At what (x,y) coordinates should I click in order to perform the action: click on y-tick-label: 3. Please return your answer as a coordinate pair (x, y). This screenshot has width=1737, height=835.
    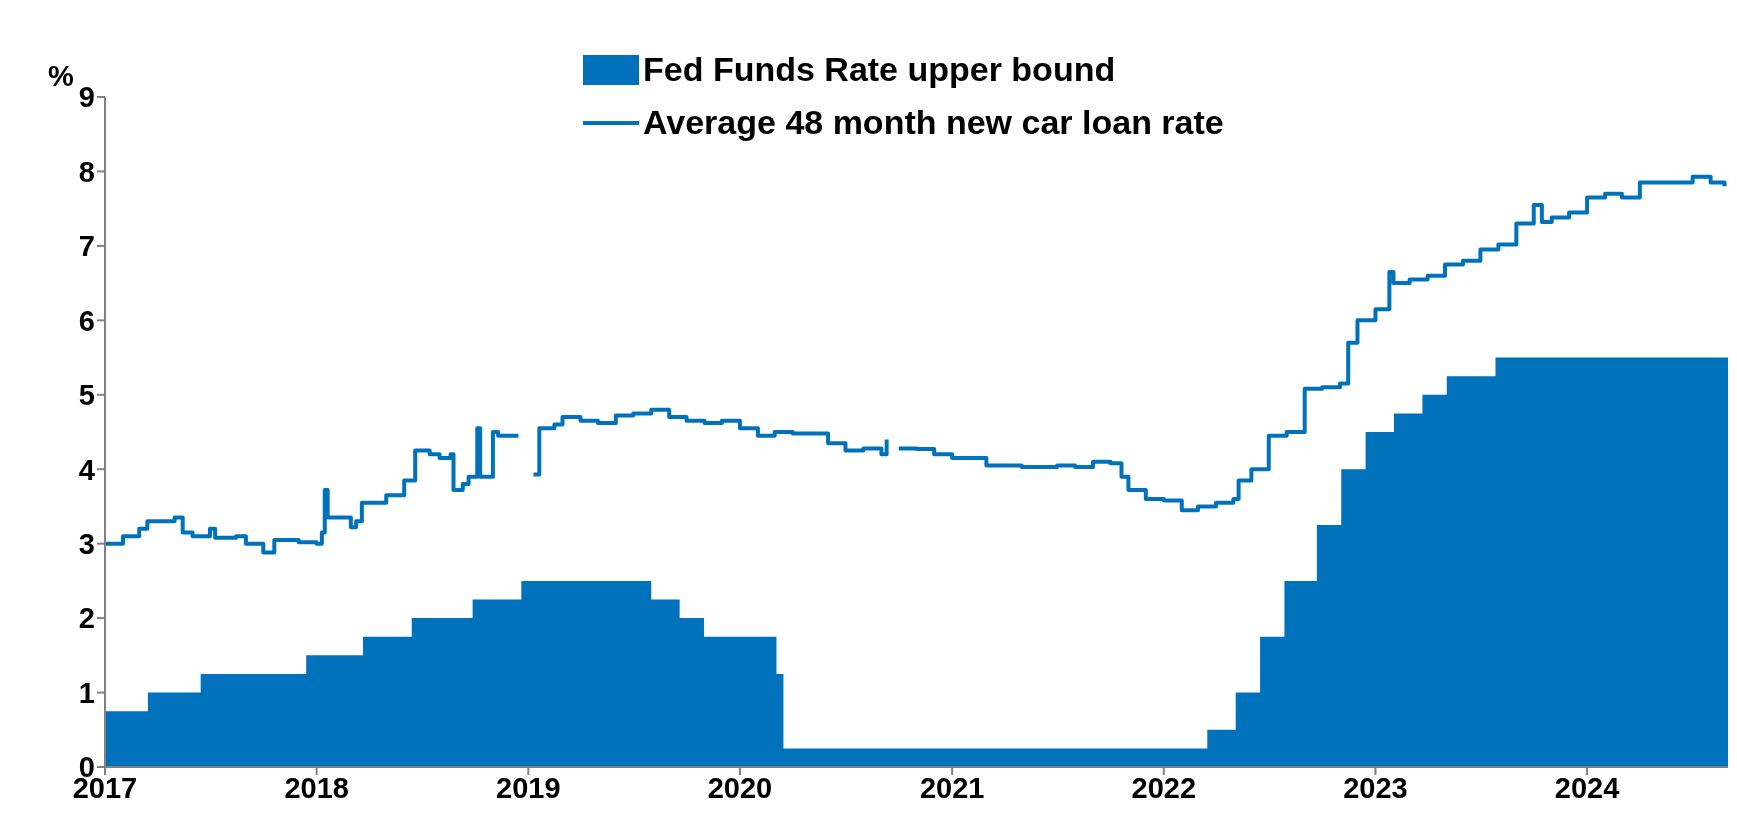
    Looking at the image, I should click on (86, 543).